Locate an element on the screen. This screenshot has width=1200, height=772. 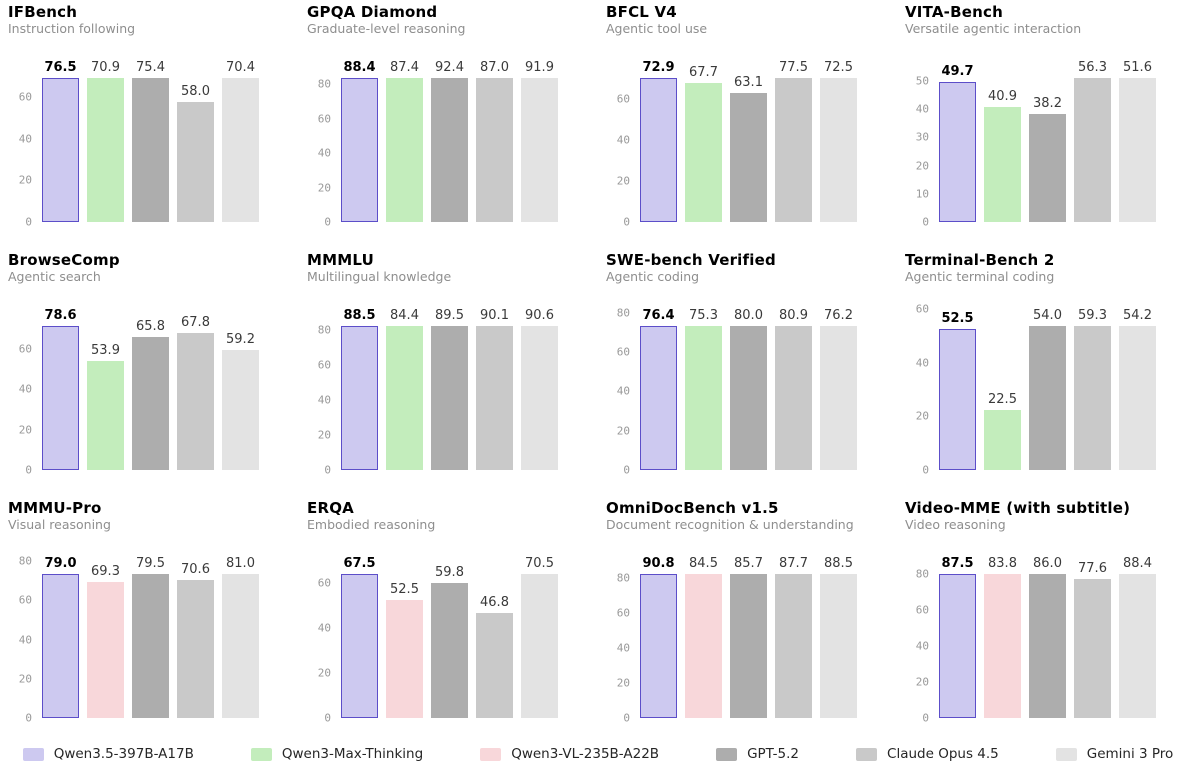
bar-group: 53.9 is located at coordinates (105, 389).